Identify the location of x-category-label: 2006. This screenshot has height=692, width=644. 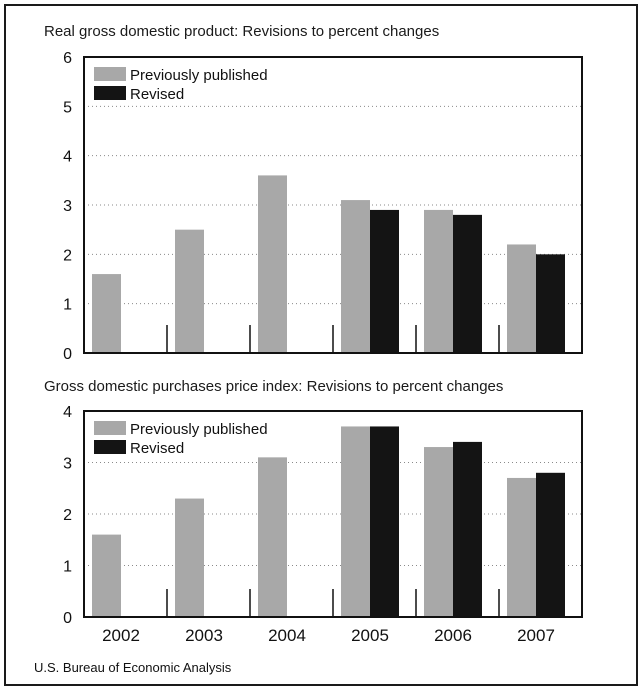
(453, 635).